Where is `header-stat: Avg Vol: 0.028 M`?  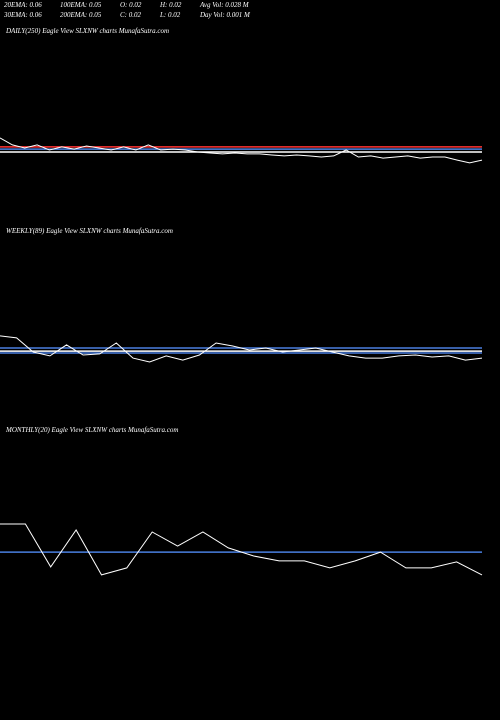
header-stat: Avg Vol: 0.028 M is located at coordinates (224, 5).